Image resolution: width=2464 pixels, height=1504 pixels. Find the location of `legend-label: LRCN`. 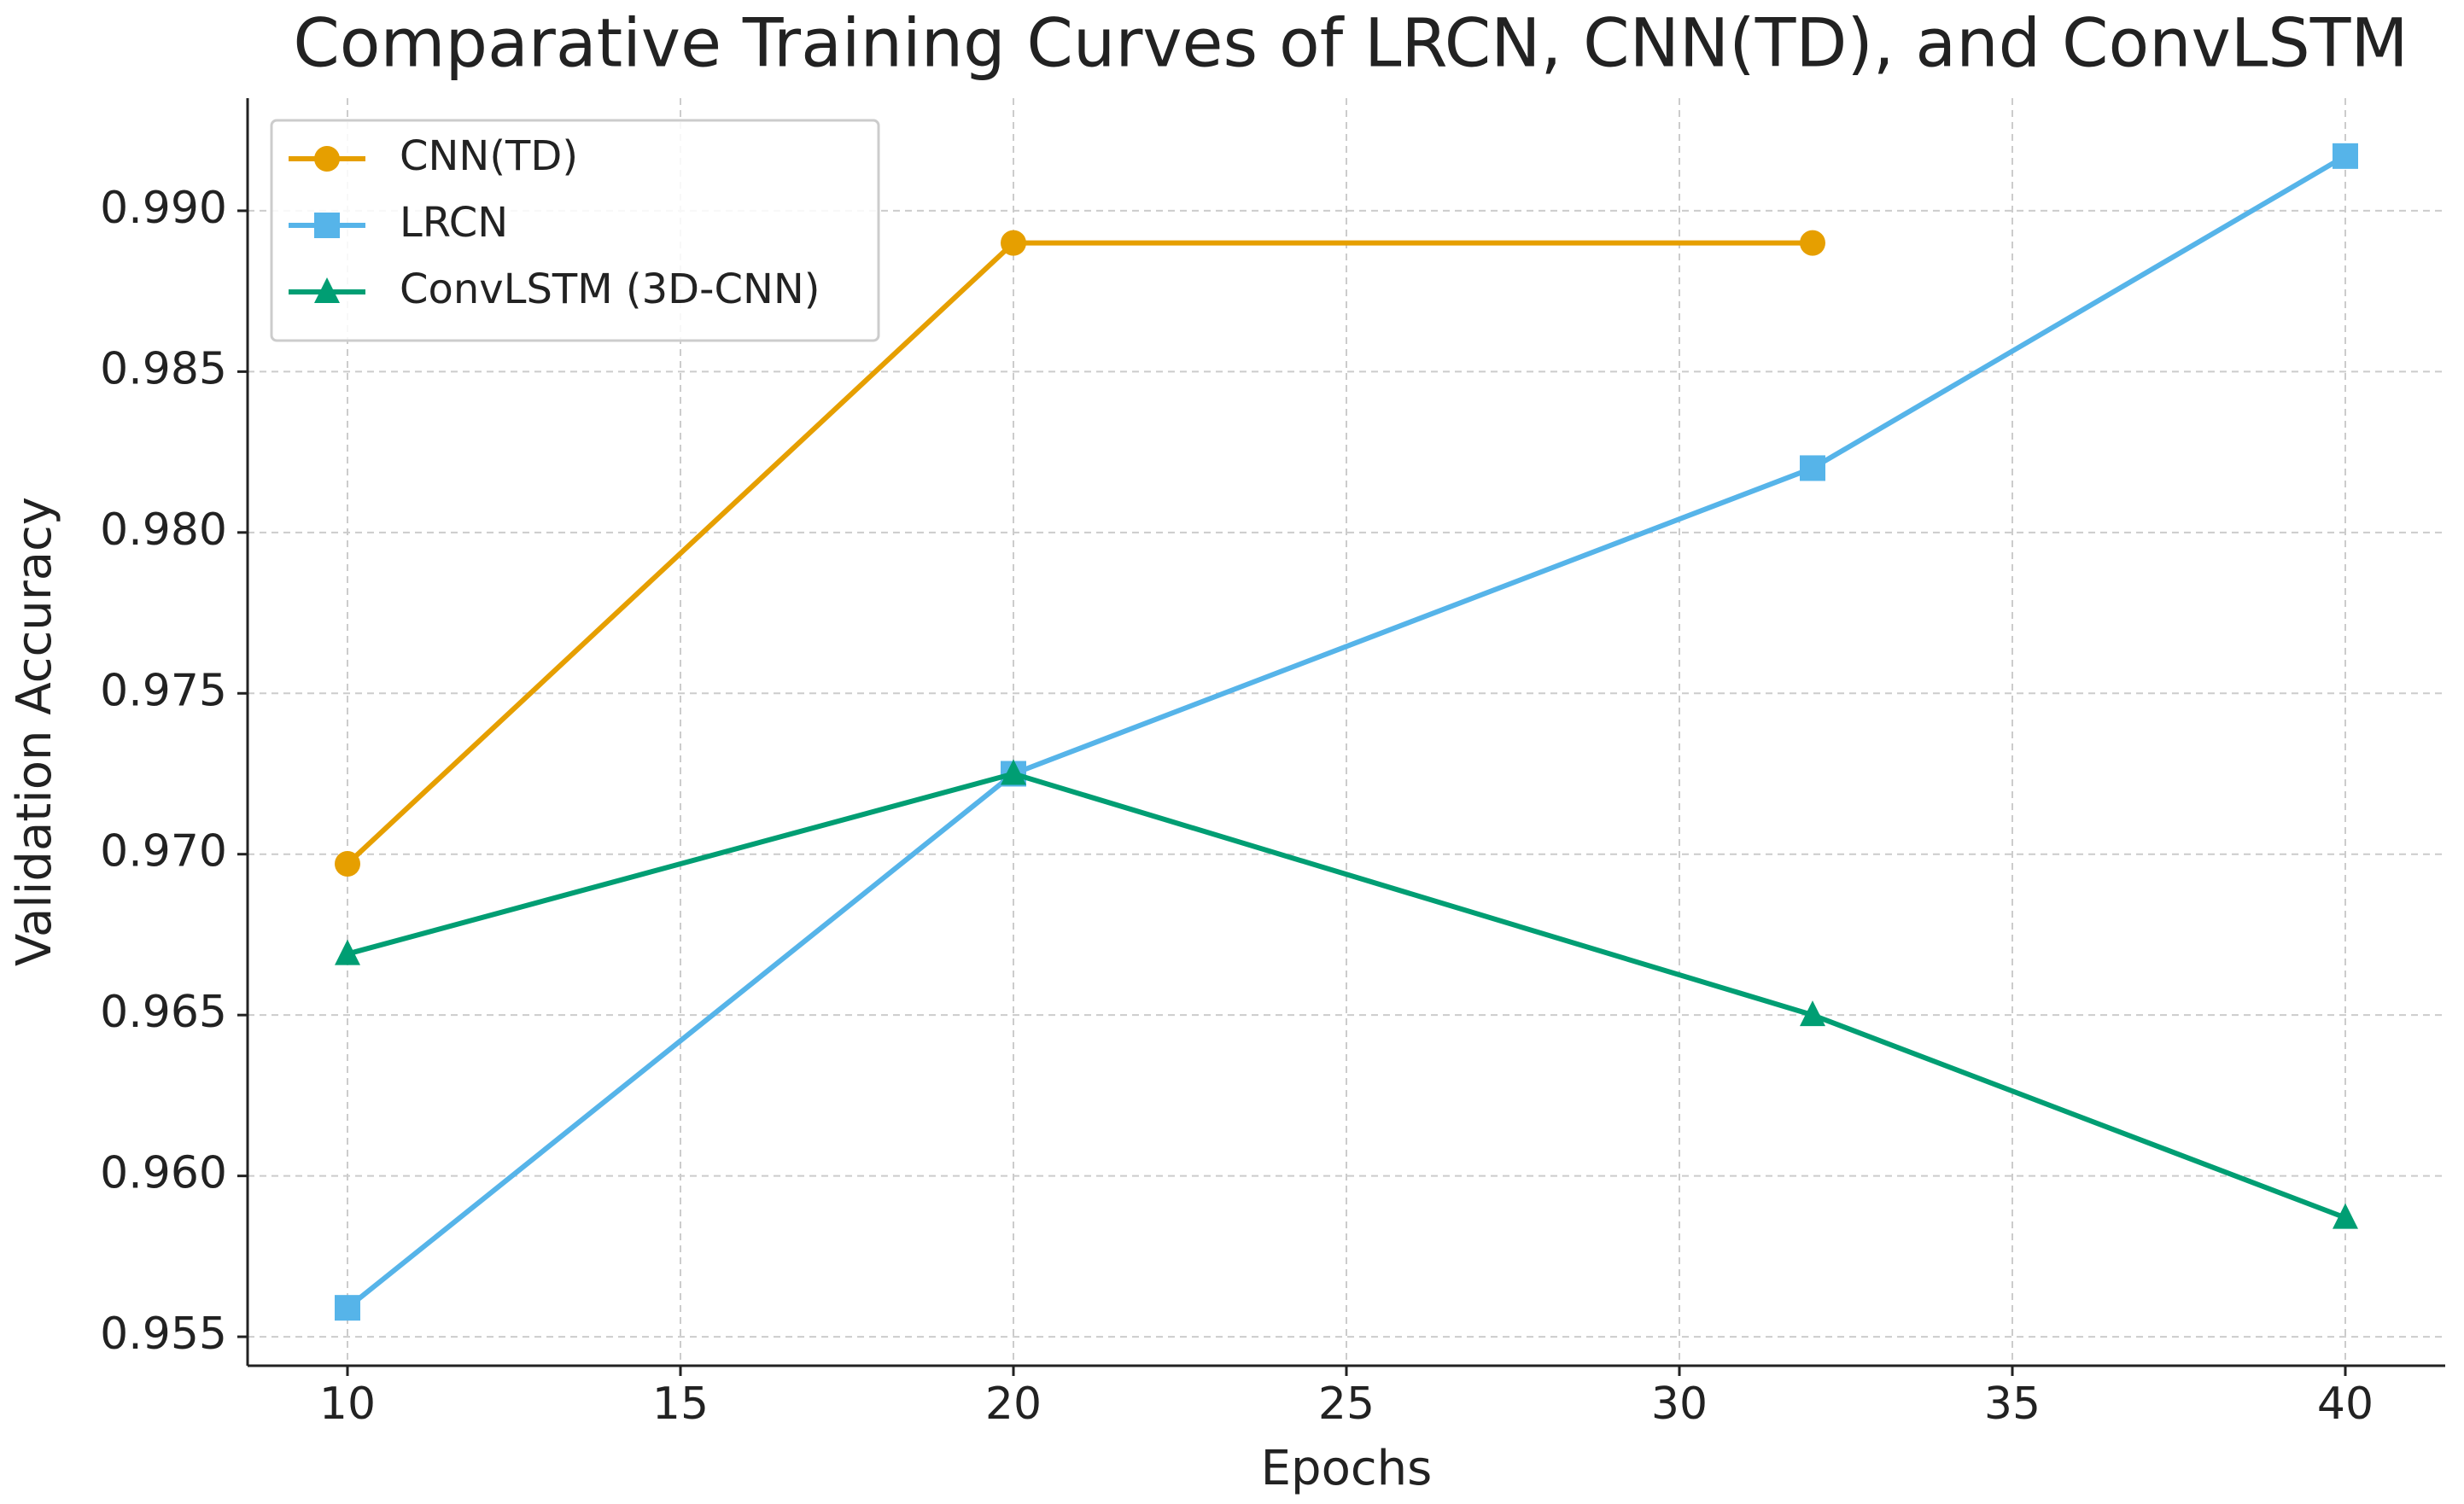

legend-label: LRCN is located at coordinates (454, 223).